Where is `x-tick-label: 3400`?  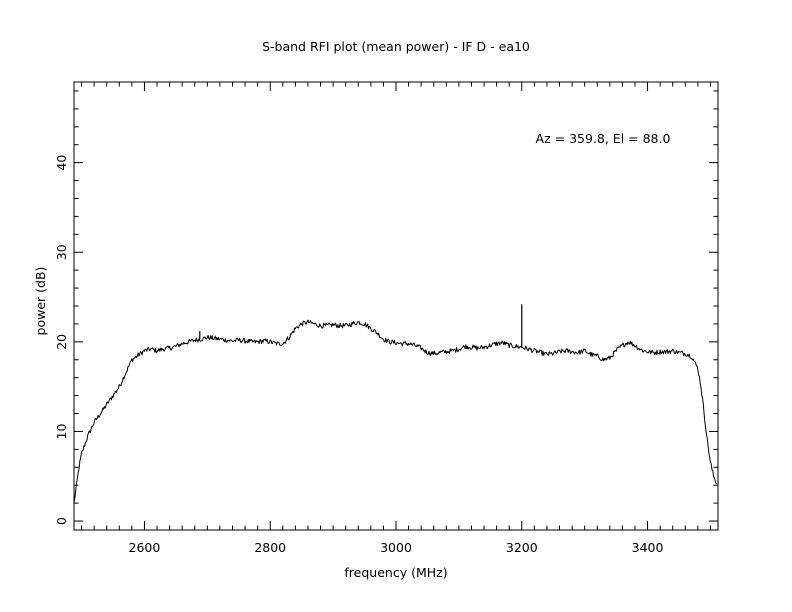 x-tick-label: 3400 is located at coordinates (648, 547).